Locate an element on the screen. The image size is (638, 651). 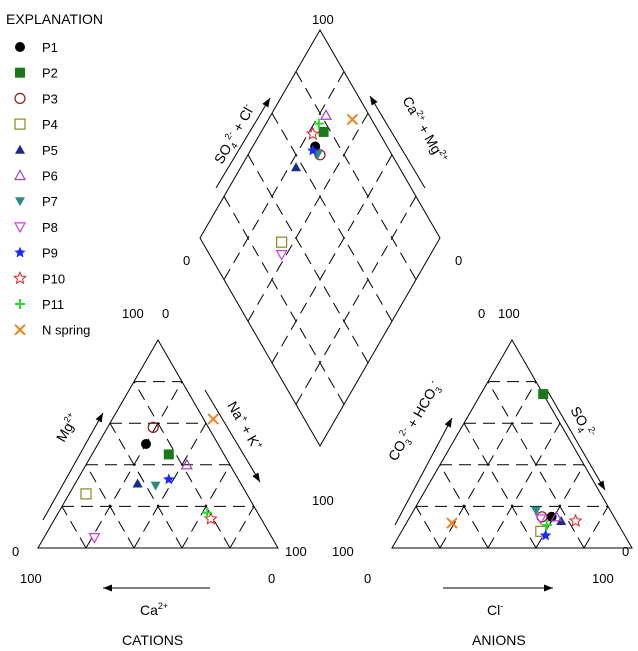
anion-triangle-frame is located at coordinates (512, 443).